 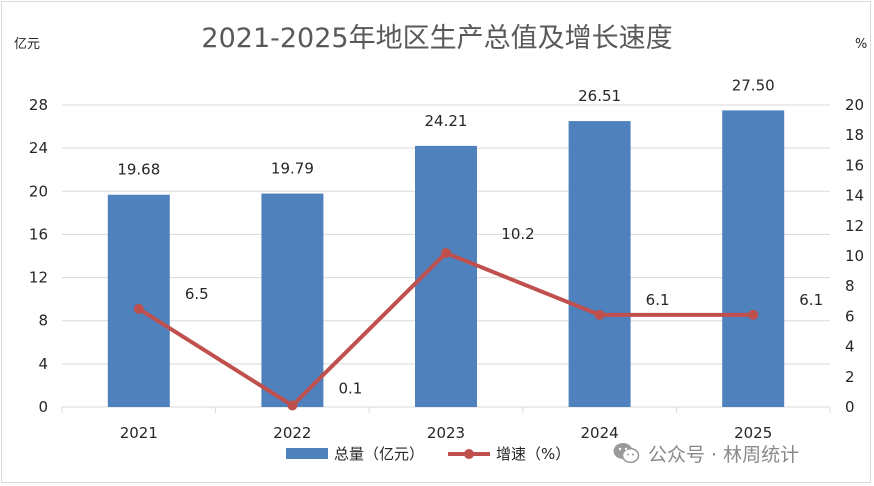 I want to click on y-right-tick-label: 0, so click(x=850, y=407).